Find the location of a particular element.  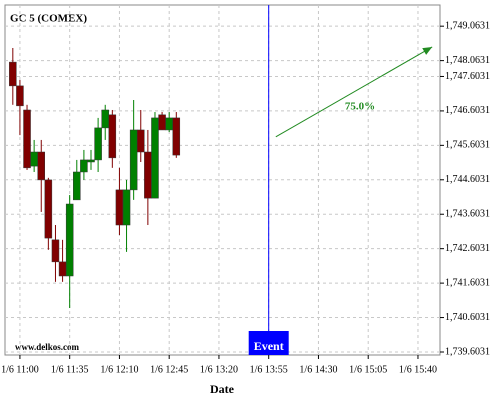

event-box is located at coordinates (268, 343).